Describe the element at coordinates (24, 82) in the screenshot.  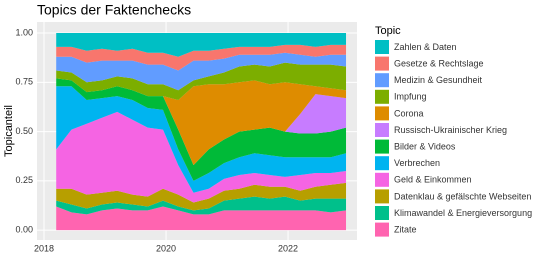
I see `y-tick-label: 0.75` at that location.